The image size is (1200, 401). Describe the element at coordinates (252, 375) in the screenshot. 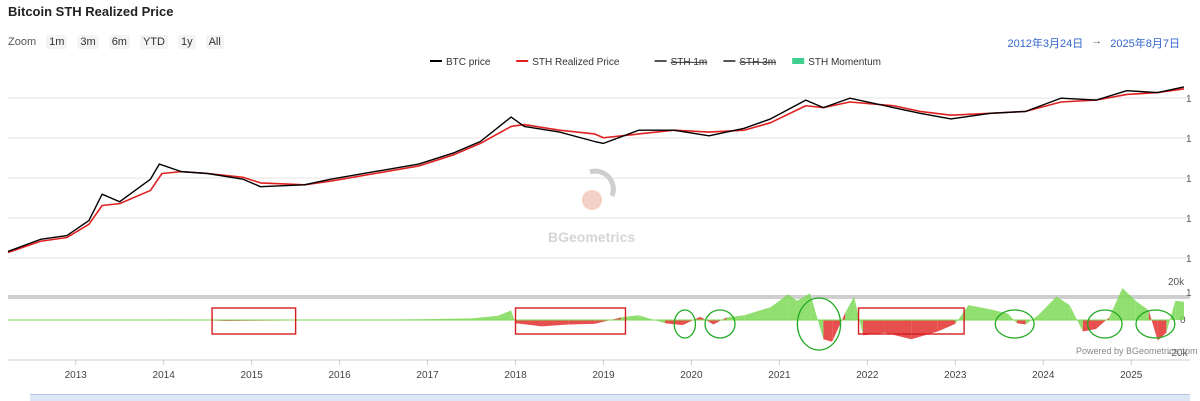

I see `x-axis-label: 2015` at that location.